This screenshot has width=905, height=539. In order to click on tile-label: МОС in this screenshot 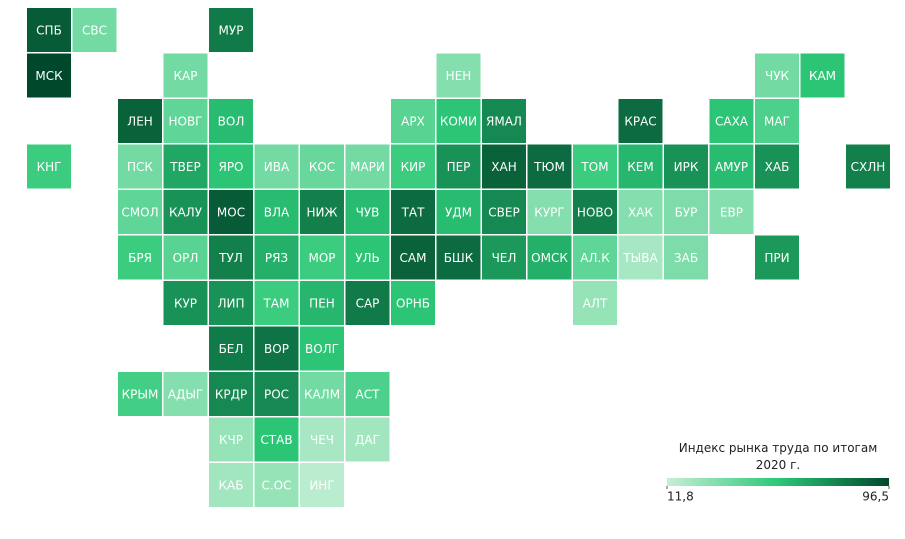, I will do `click(231, 213)`.